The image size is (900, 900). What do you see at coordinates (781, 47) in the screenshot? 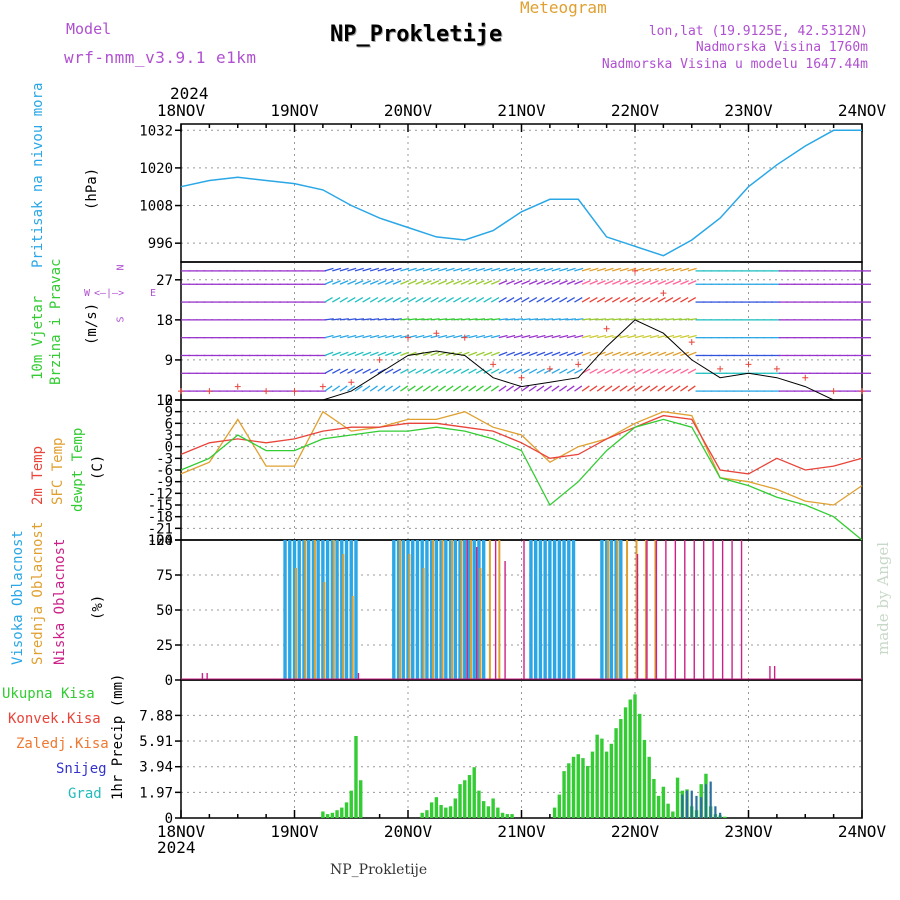
I see `station-altitude: Nadmorska Visina 1760m` at bounding box center [781, 47].